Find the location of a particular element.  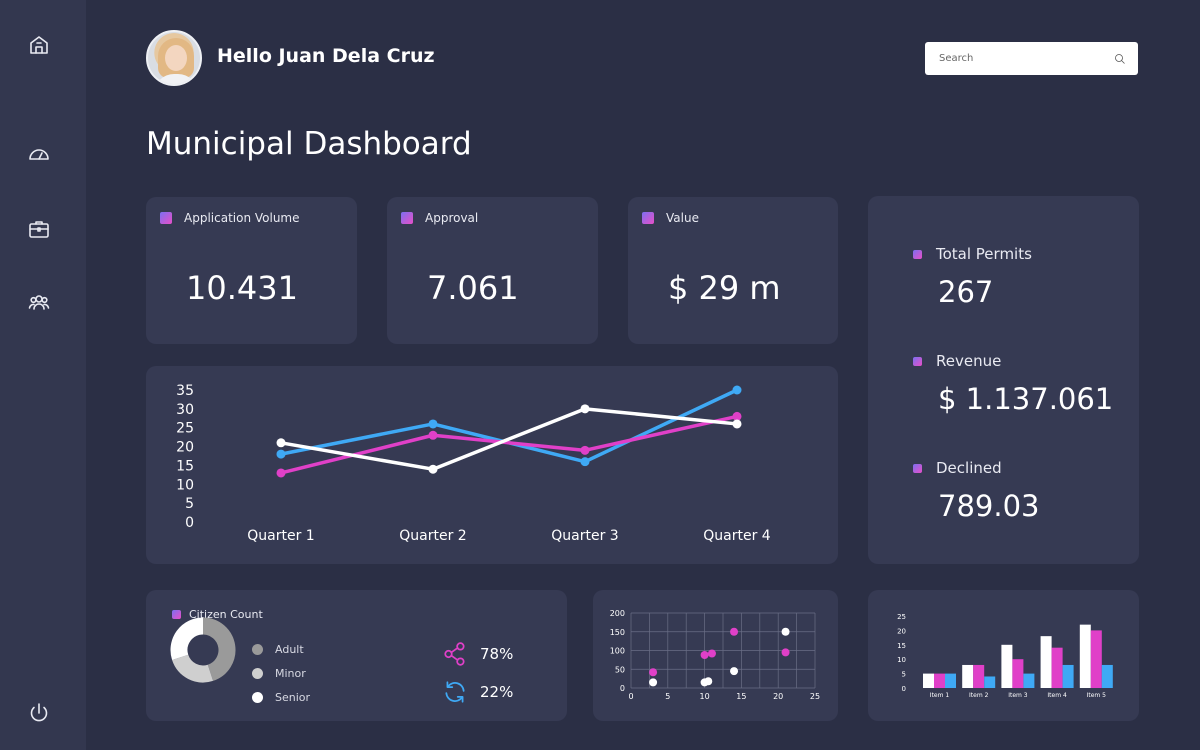

summary-declined: Declined 789.03 is located at coordinates (976, 491).